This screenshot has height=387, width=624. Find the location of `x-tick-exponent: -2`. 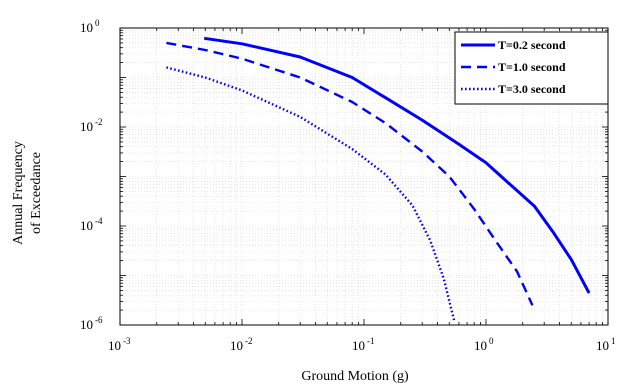

x-tick-exponent: -2 is located at coordinates (249, 341).